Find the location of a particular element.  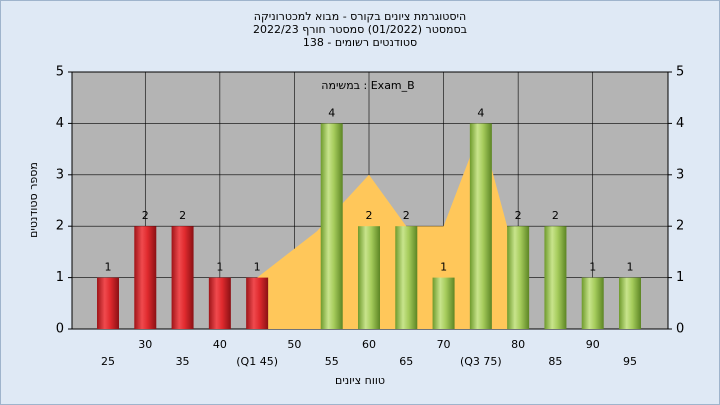

x-tick-label: 90 is located at coordinates (593, 344).